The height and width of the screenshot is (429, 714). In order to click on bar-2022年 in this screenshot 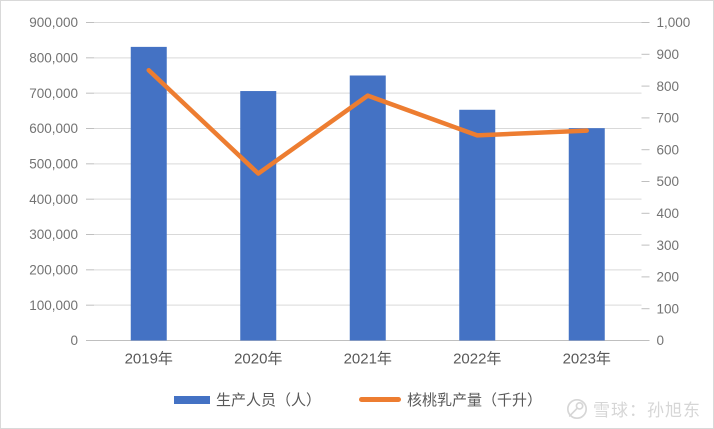, I will do `click(477, 225)`.